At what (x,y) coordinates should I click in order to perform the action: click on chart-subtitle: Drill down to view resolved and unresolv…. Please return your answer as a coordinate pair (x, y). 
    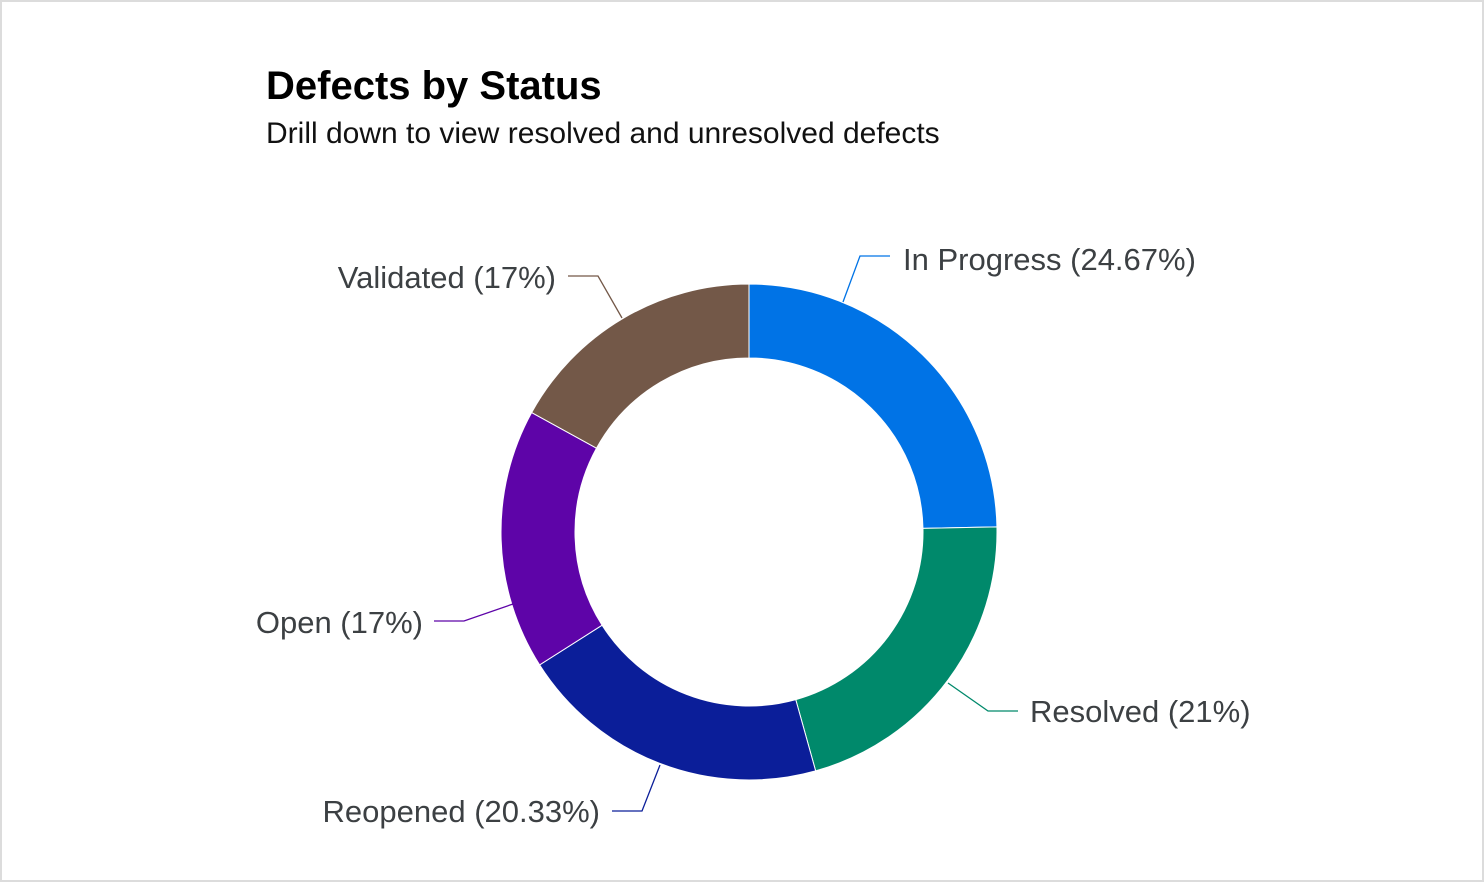
    Looking at the image, I should click on (603, 133).